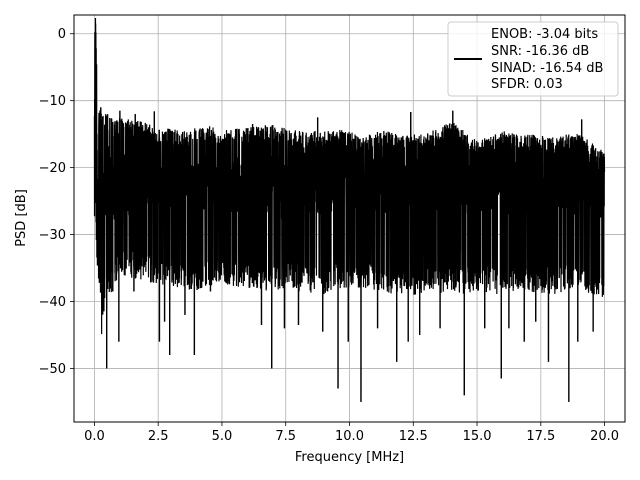 This screenshot has height=480, width=640. I want to click on legend-entry-sfdr: SFDR: 0.03, so click(527, 84).